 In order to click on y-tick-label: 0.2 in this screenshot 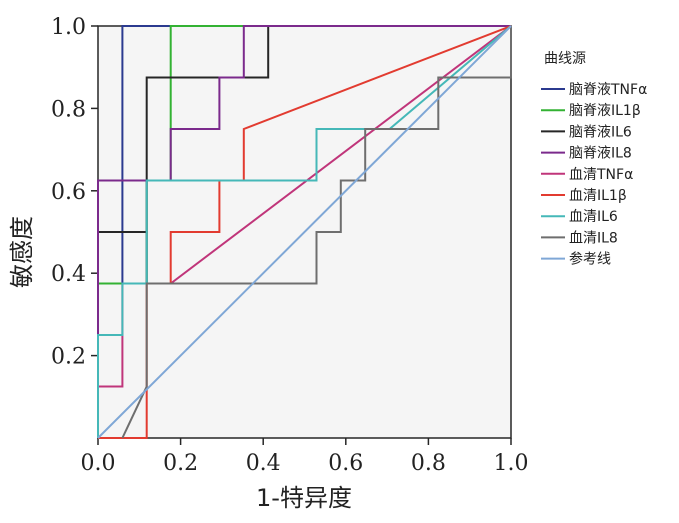, I will do `click(68, 357)`.